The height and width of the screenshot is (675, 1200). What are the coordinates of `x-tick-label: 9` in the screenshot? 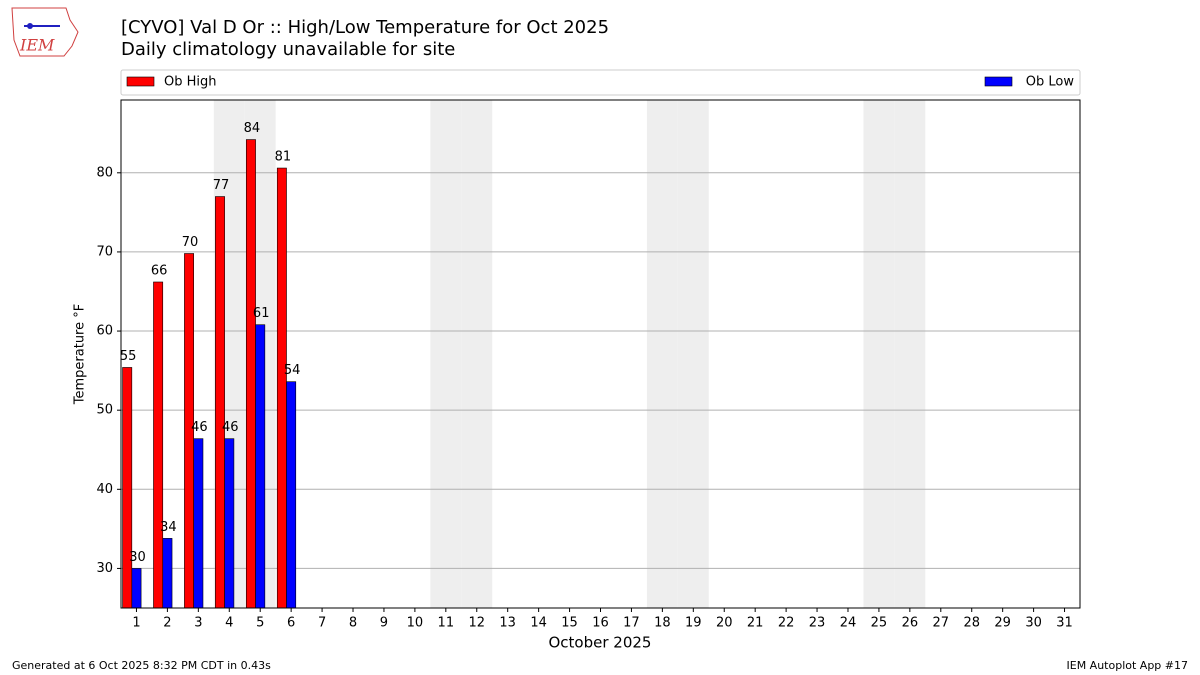 It's located at (384, 623).